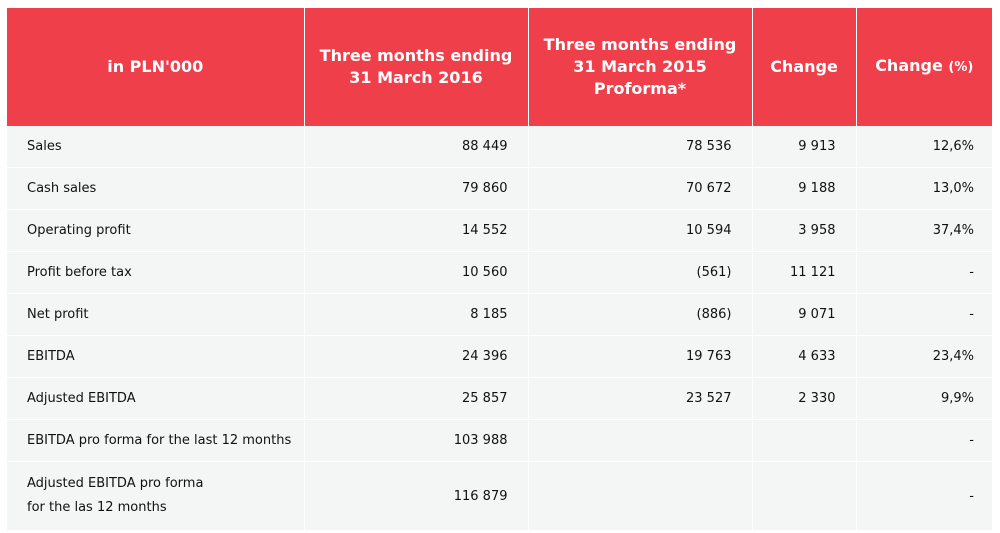  I want to click on cell-change: 3 958, so click(804, 230).